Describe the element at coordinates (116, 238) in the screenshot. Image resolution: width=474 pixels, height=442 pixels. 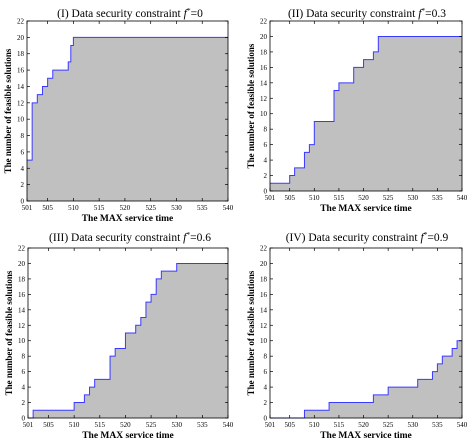
I see `chart-title-prefix: (III) Data security constraint` at that location.